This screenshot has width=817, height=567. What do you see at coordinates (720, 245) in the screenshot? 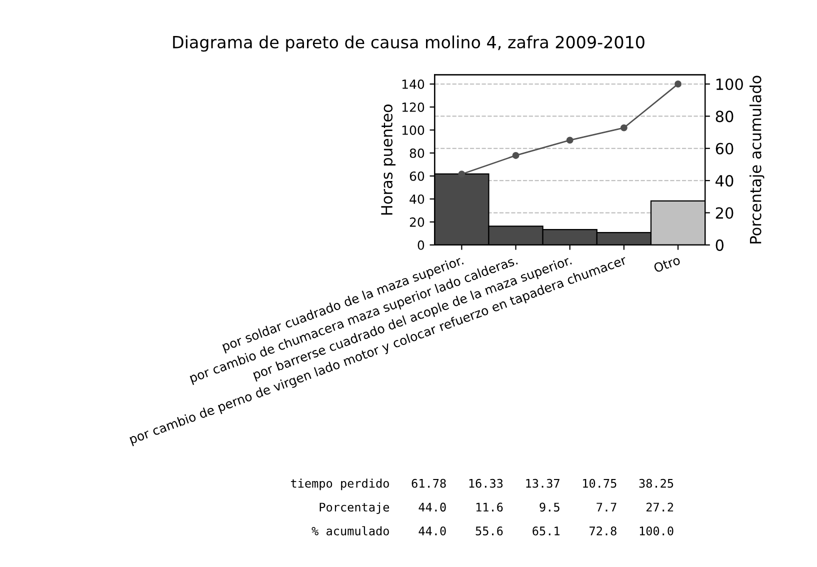
I see `y2-tick-label: 0` at bounding box center [720, 245].